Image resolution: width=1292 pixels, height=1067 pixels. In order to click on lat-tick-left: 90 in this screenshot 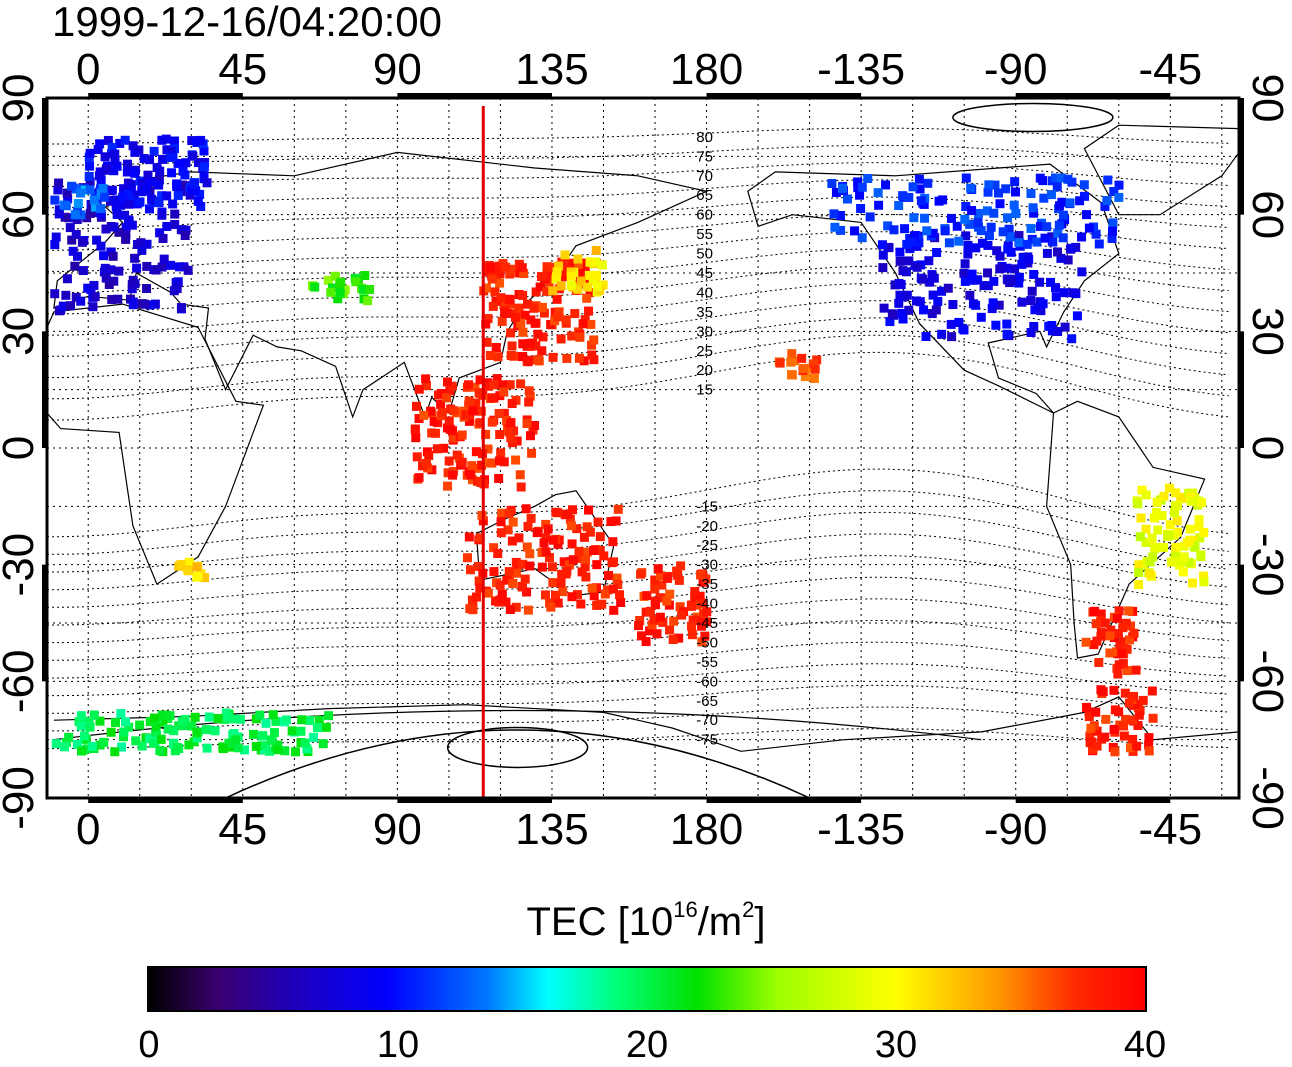, I will do `click(21, 98)`.